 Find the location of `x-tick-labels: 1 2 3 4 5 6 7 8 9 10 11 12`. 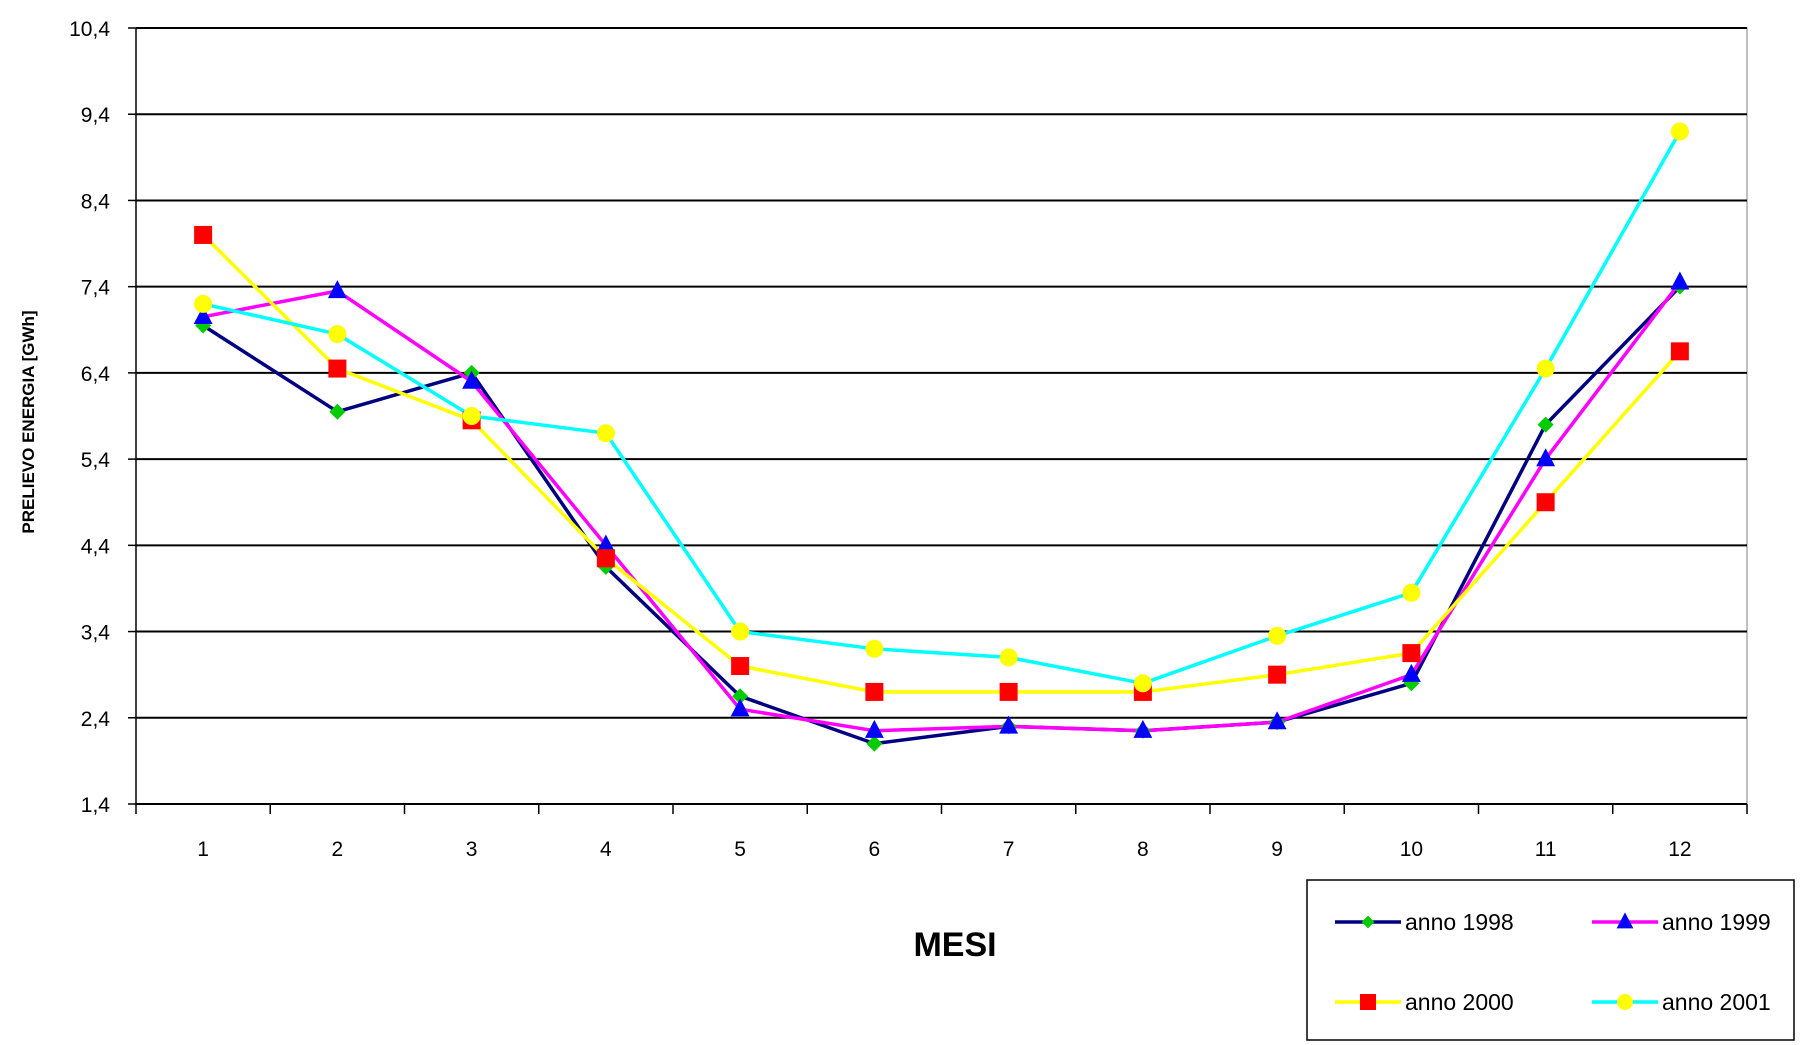

x-tick-labels: 1 2 3 4 5 6 7 8 9 10 11 12 is located at coordinates (944, 849).